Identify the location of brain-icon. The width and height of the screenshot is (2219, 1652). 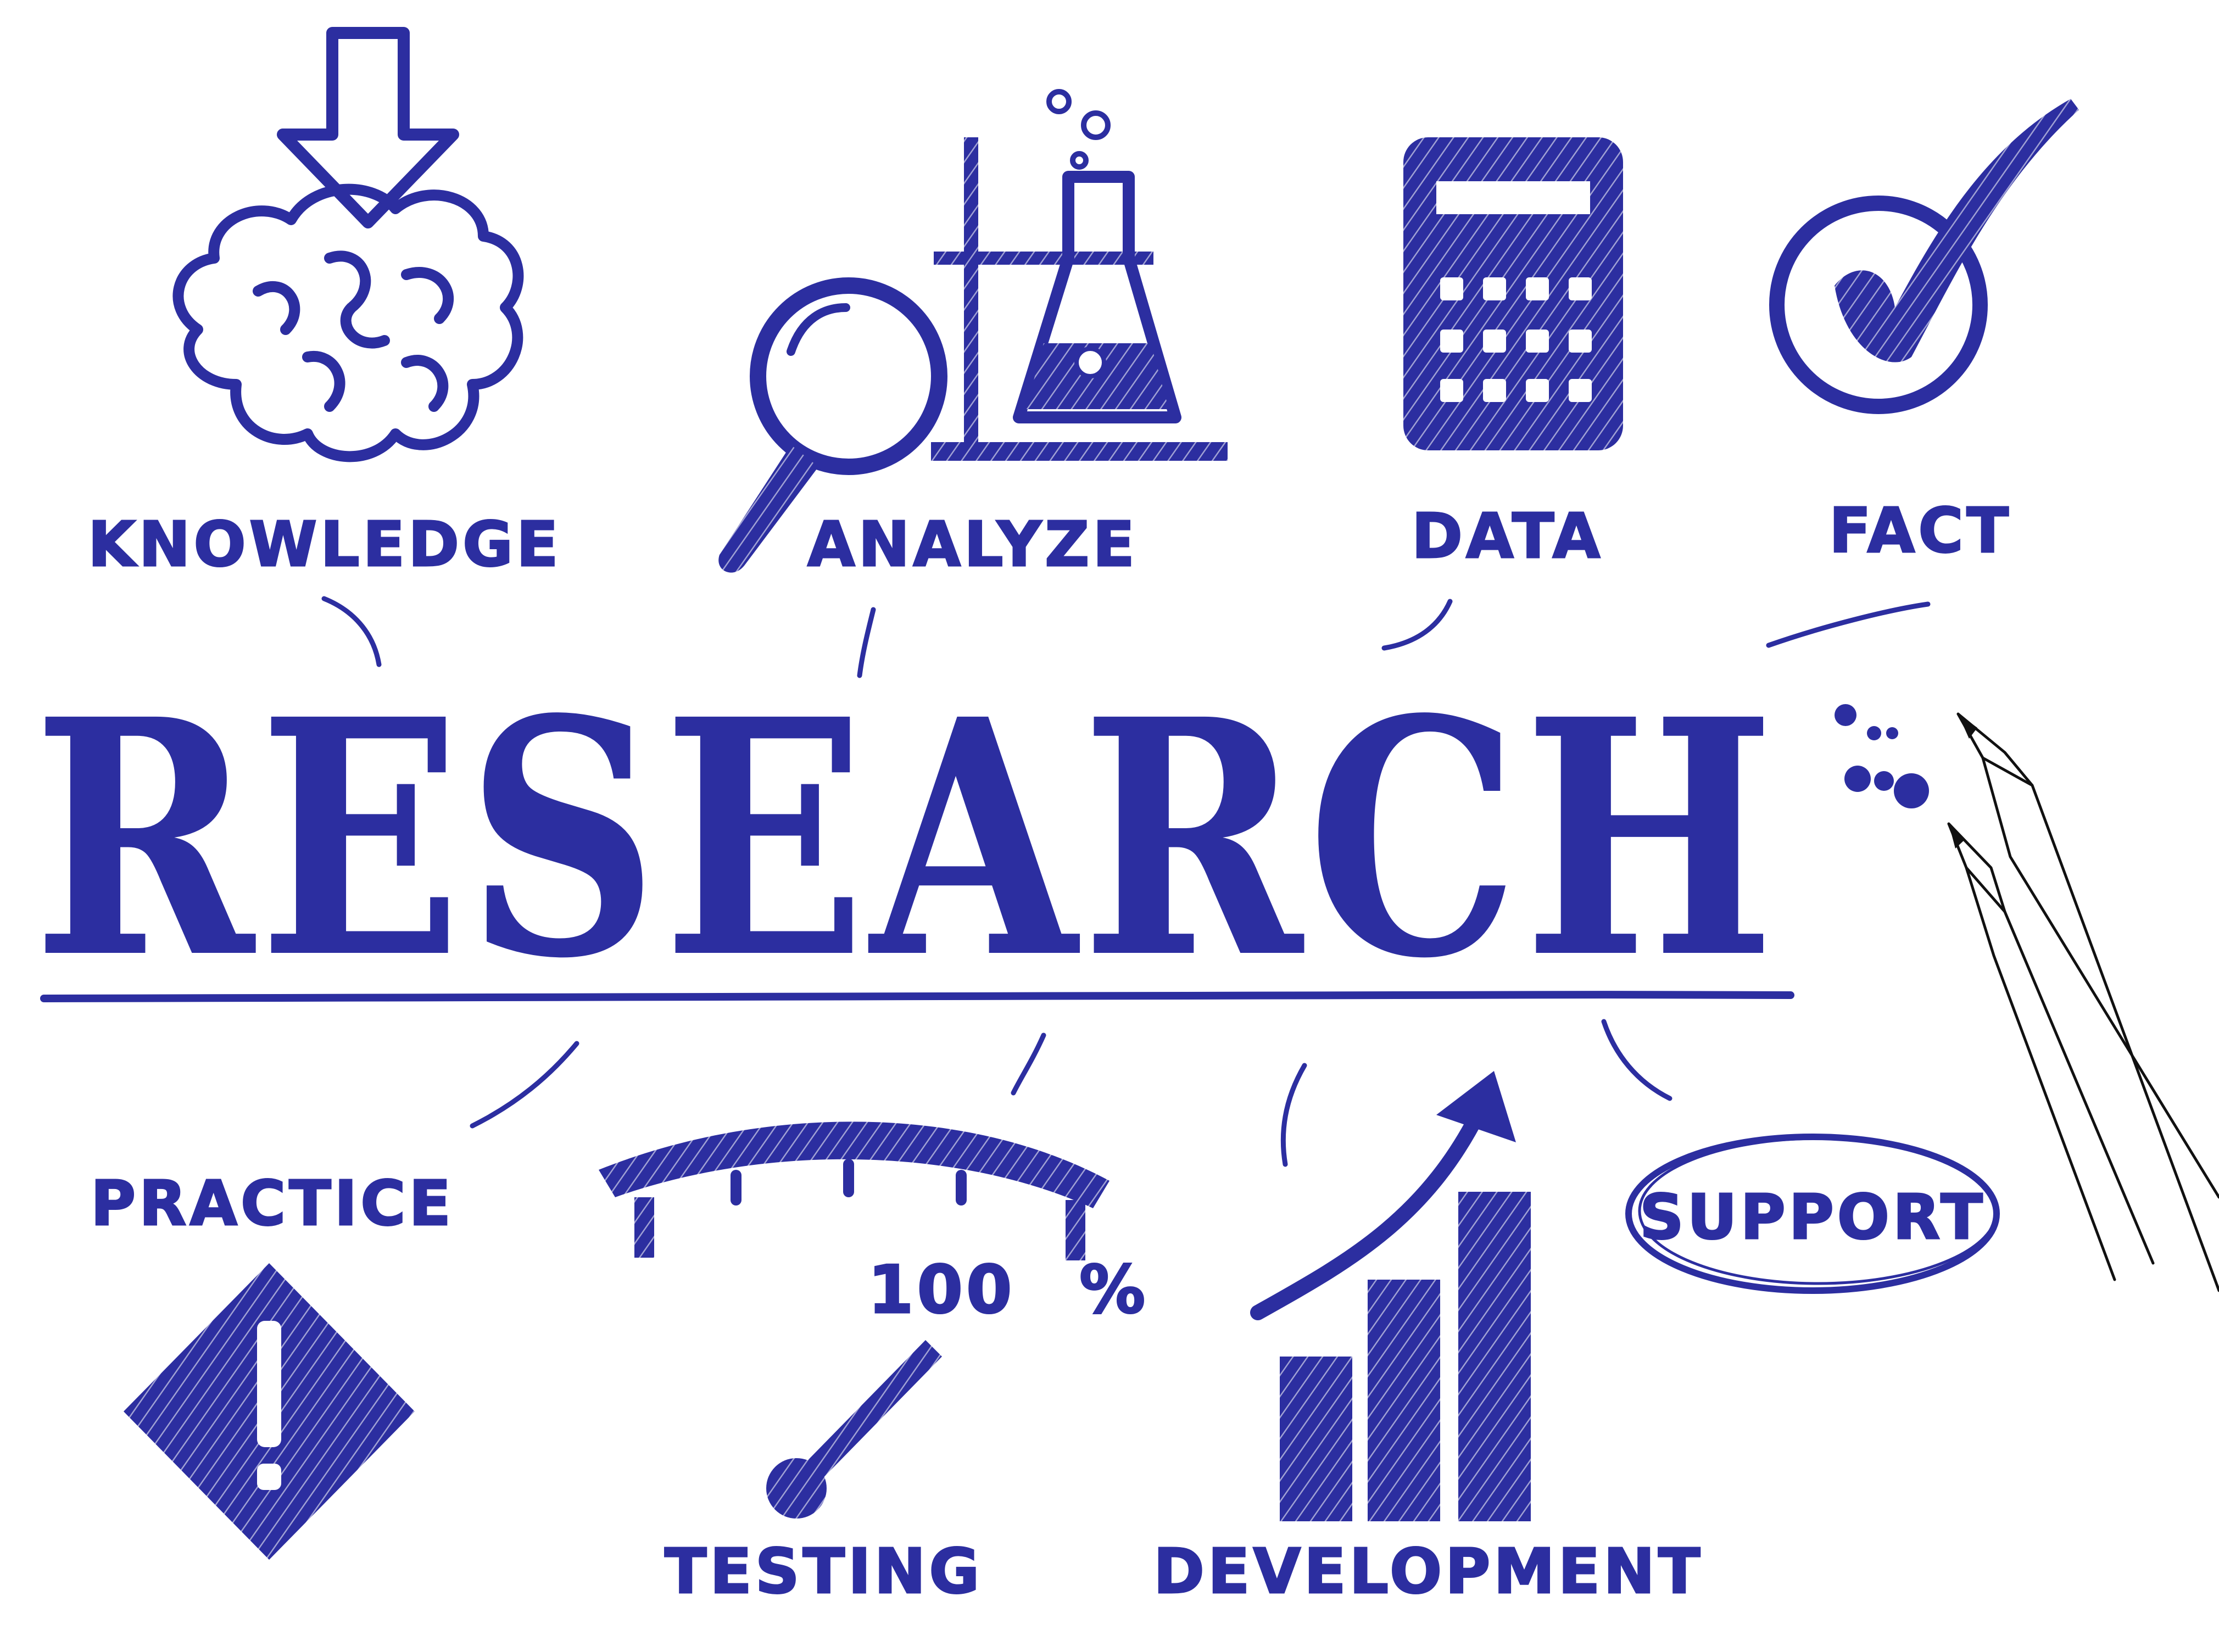
(348, 322).